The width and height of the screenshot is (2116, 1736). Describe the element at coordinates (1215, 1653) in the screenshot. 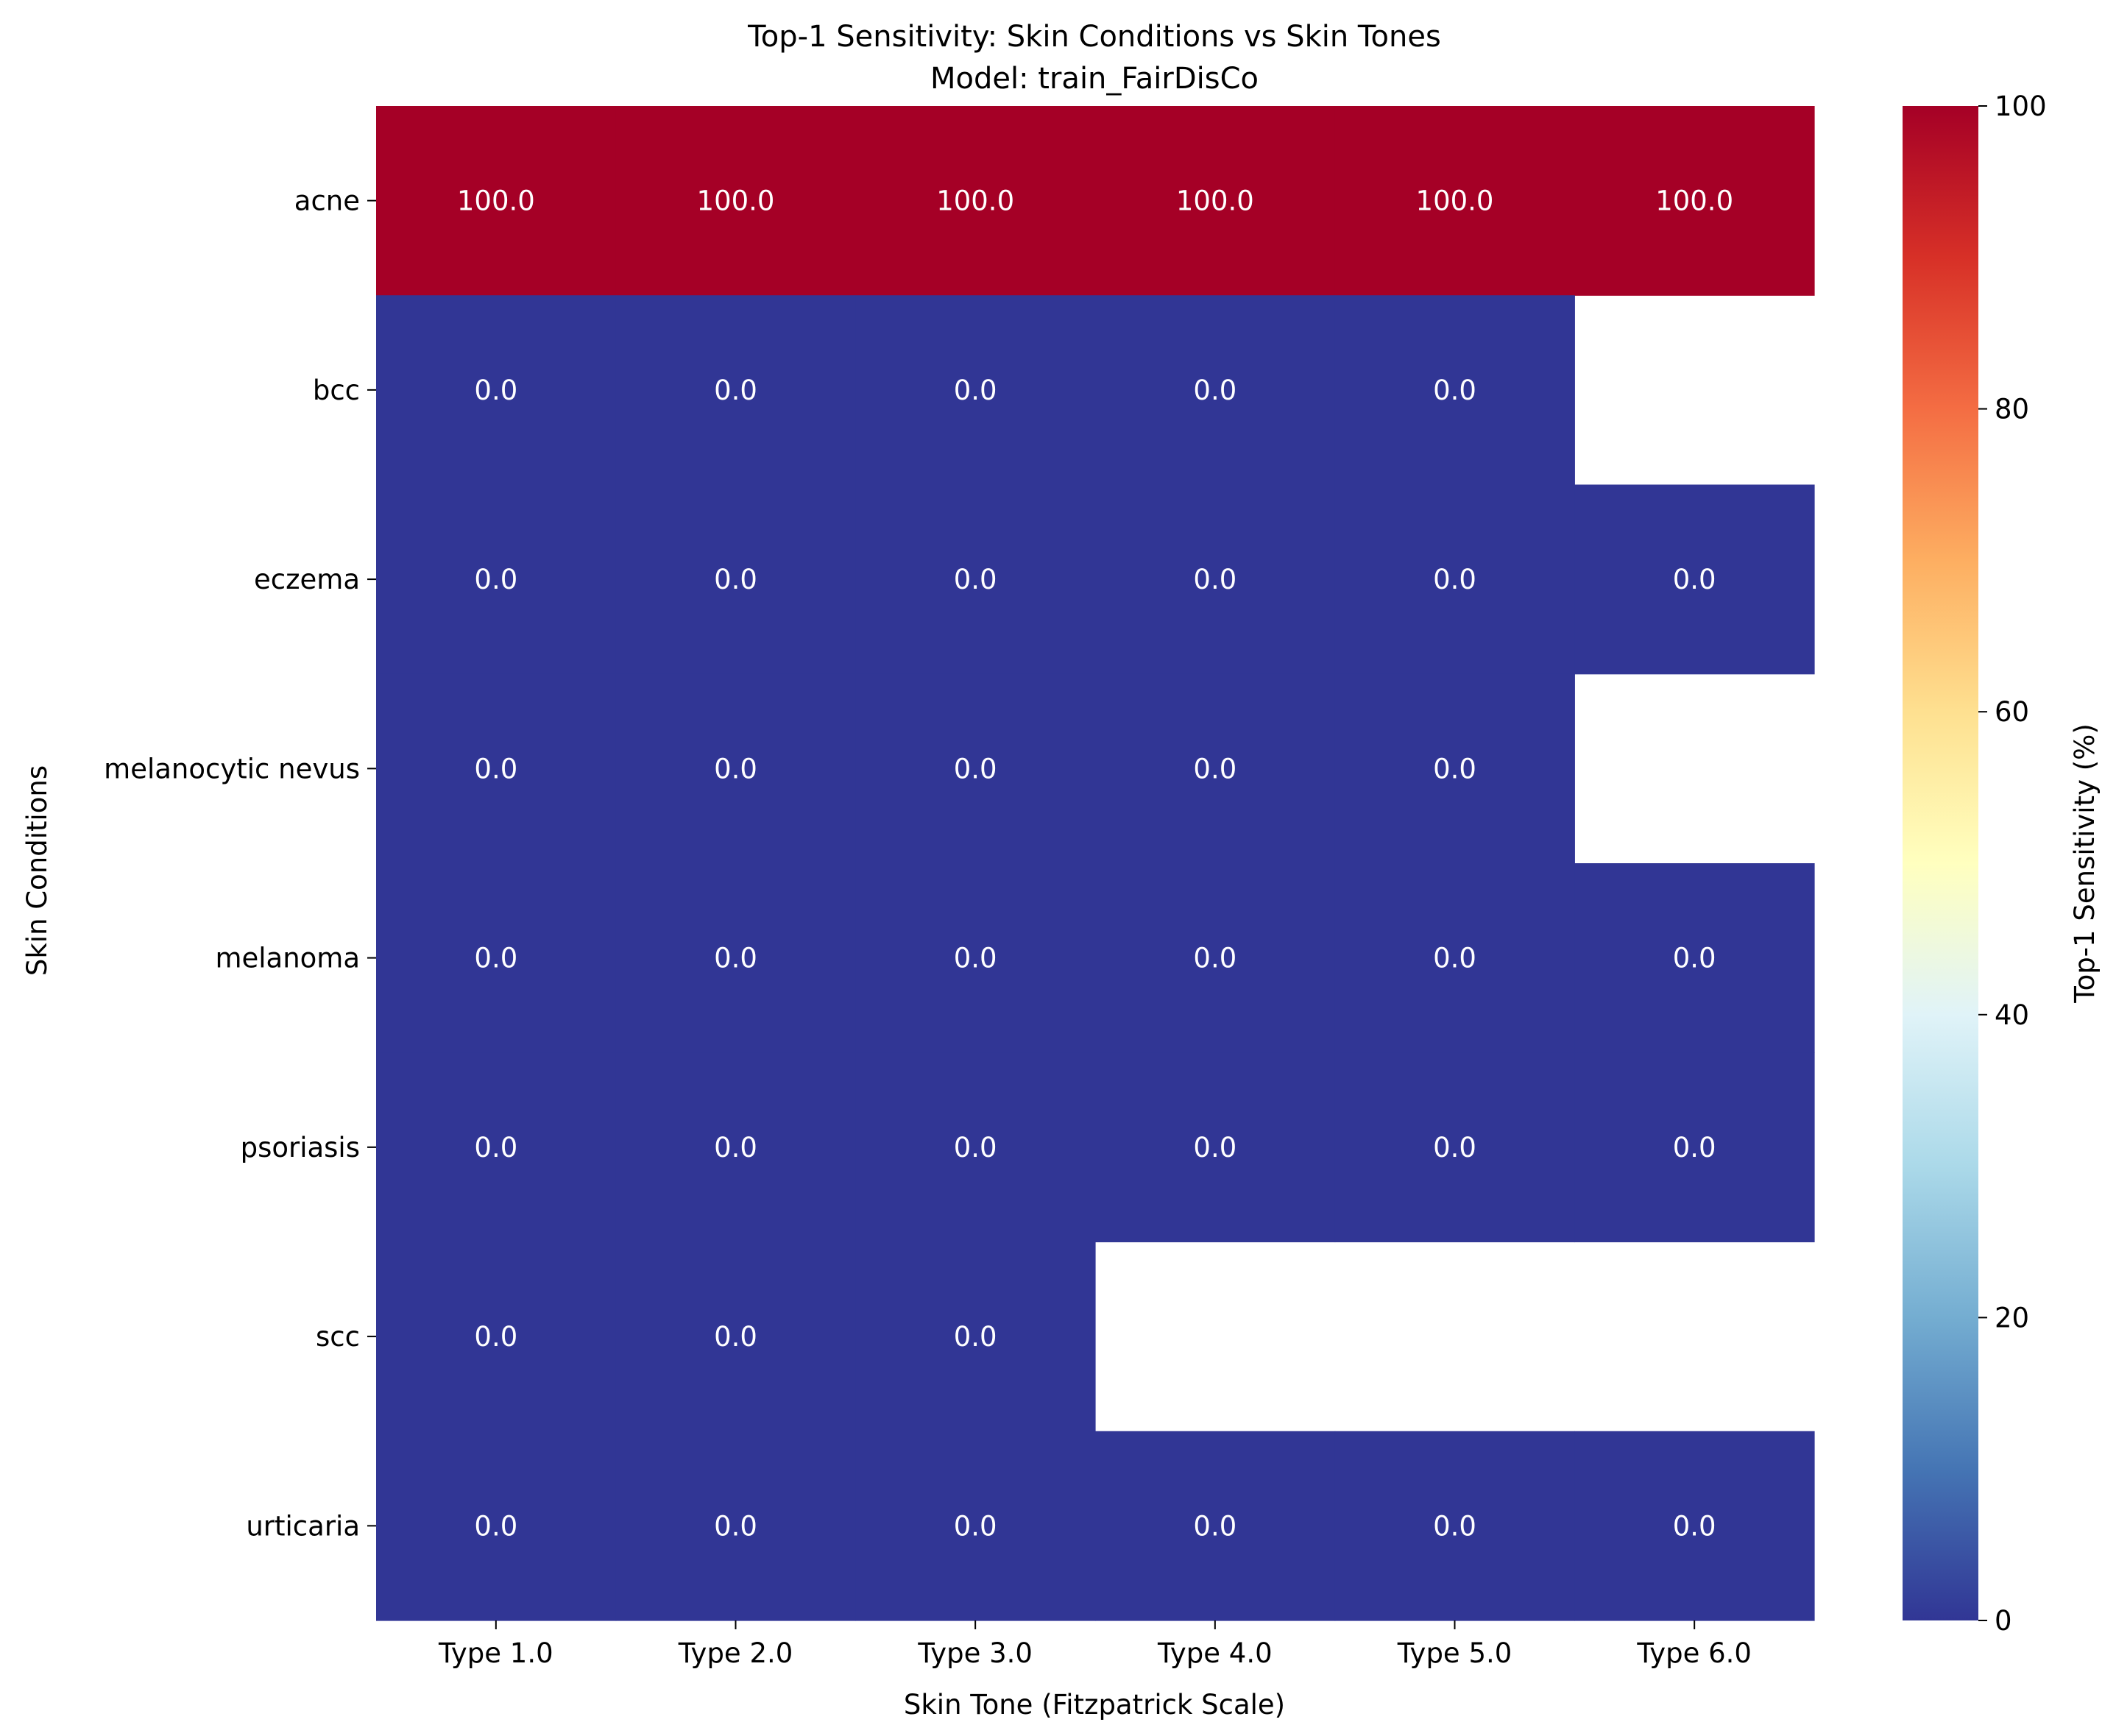

I see `x-tick-label: Type 4.0` at that location.